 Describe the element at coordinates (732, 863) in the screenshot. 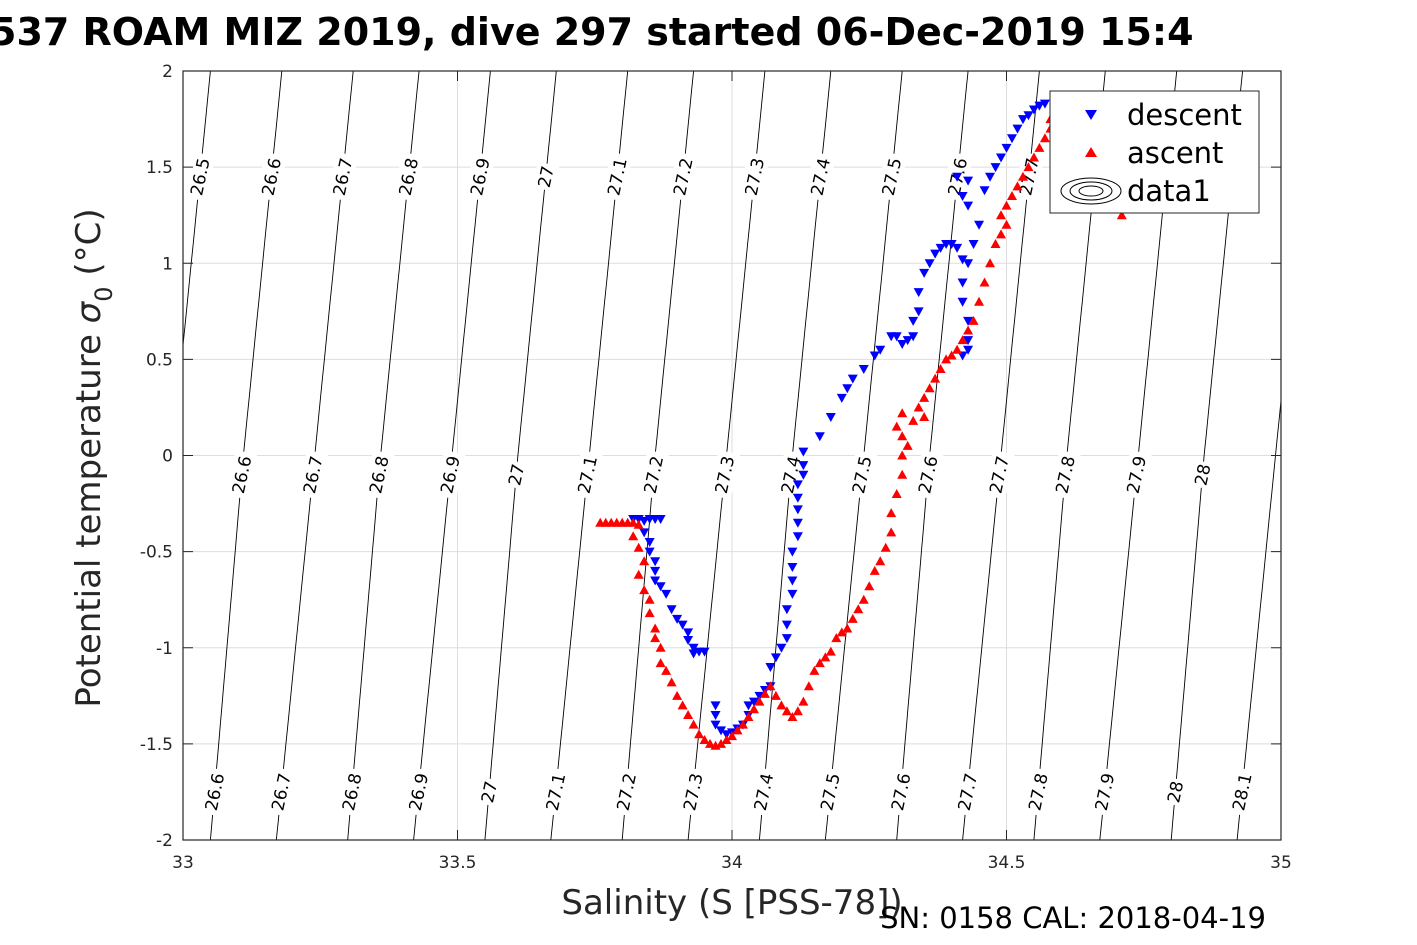

I see `x-tick-label: 34` at that location.